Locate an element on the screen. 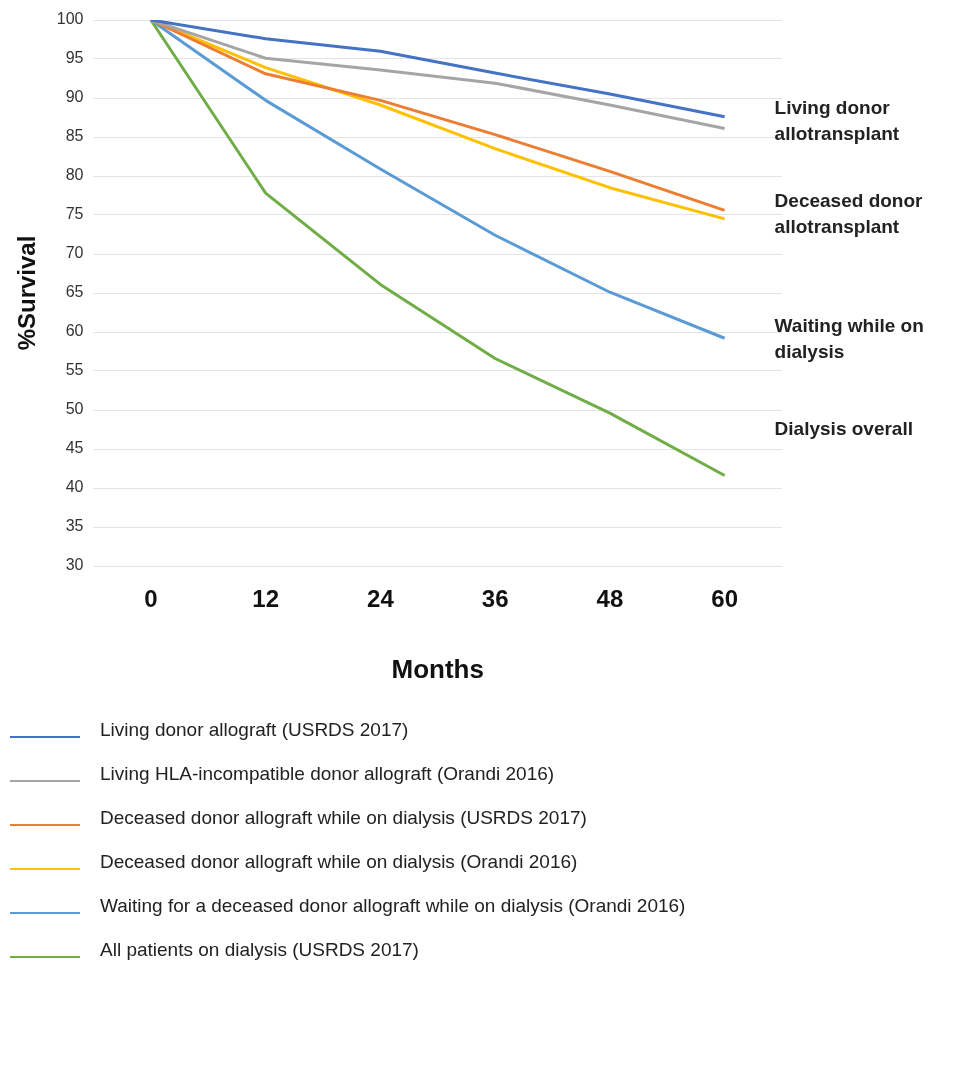 The image size is (972, 1076). y-tick-label: 80 is located at coordinates (74, 175).